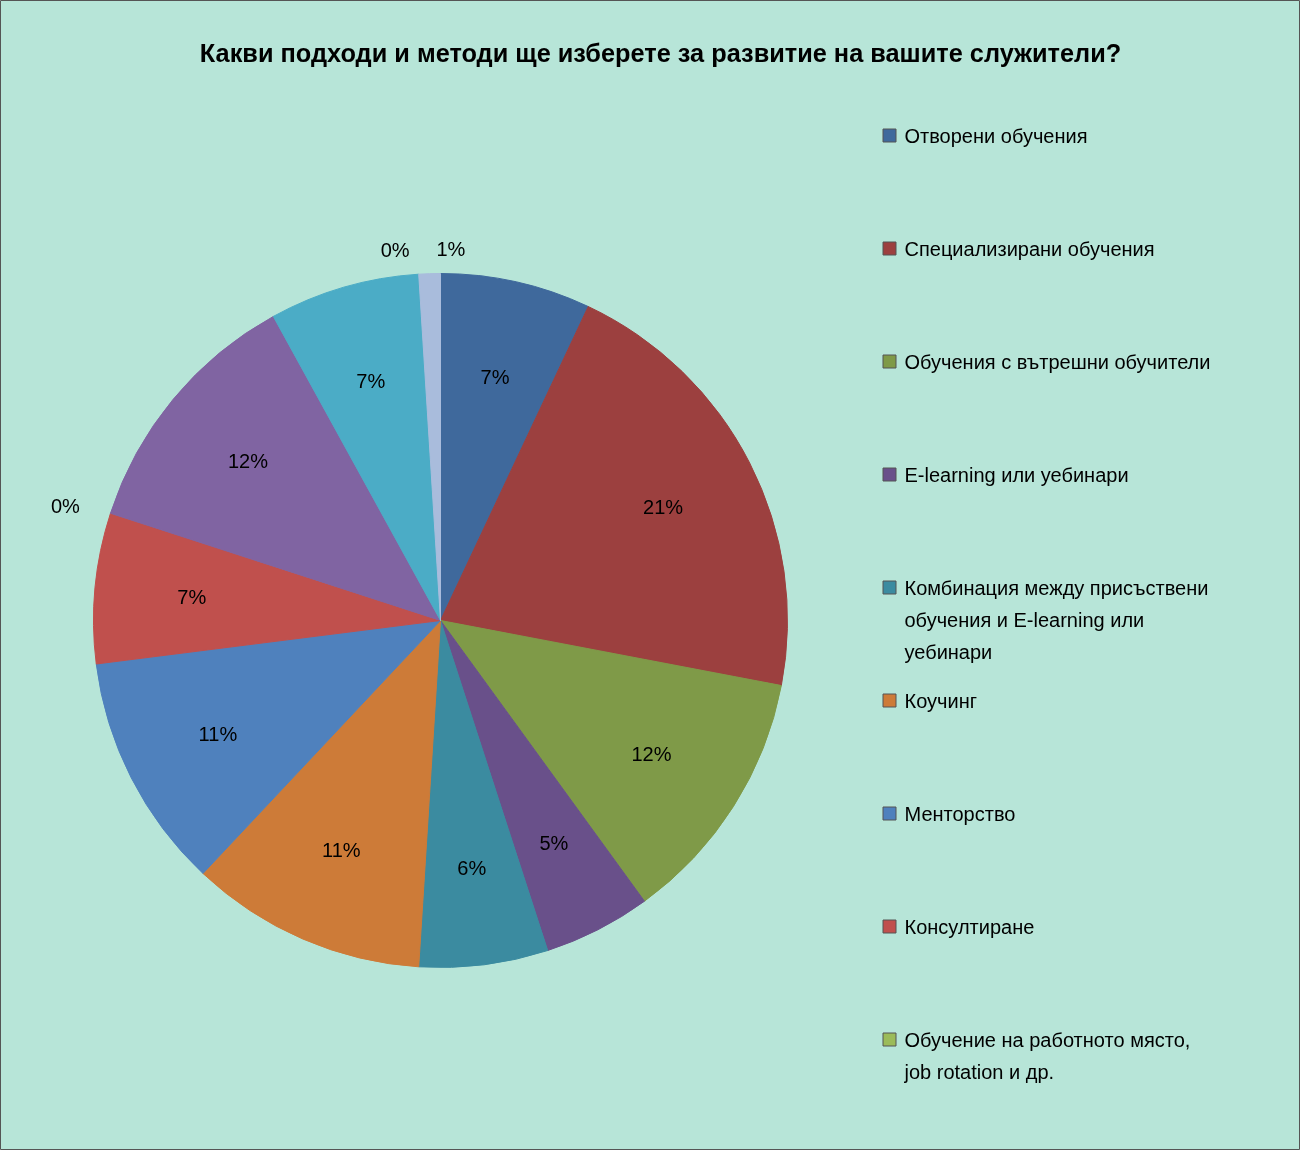  I want to click on legend-label: Комбинация между присъствени обучения и E-learning или уебинари, so click(1056, 619).